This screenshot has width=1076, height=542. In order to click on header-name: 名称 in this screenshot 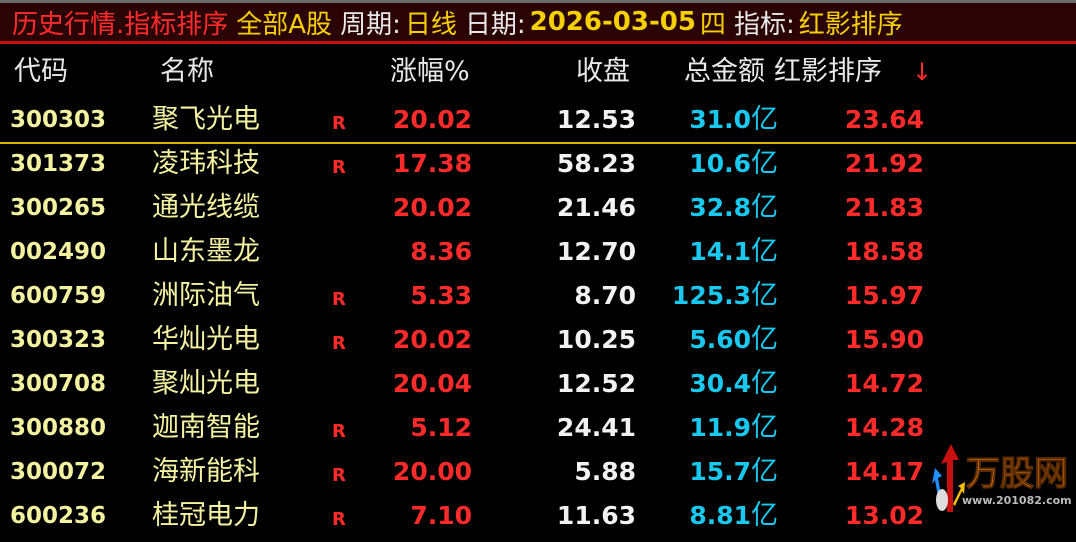, I will do `click(187, 71)`.